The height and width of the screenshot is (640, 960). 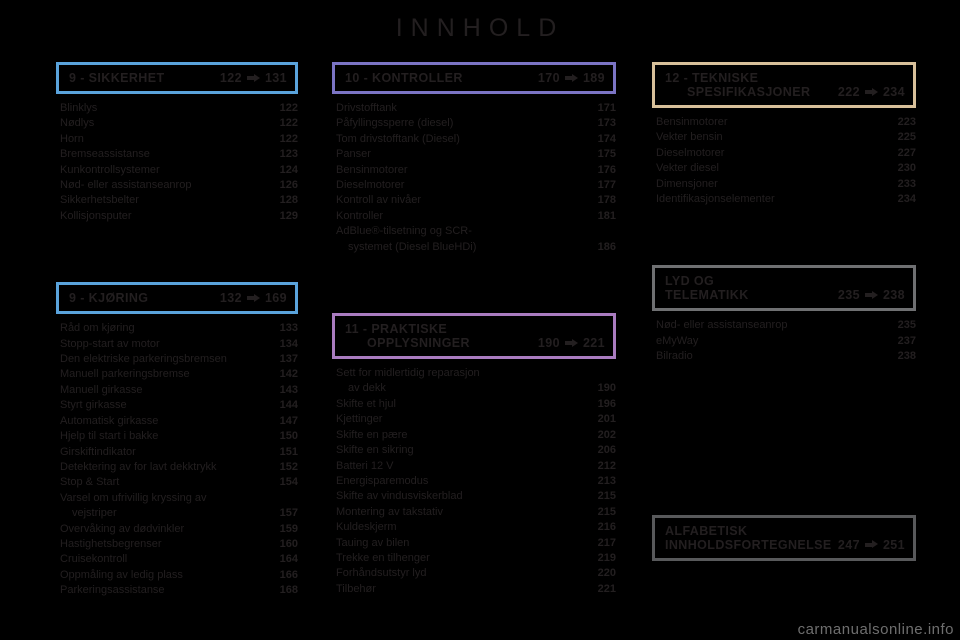 What do you see at coordinates (476, 404) in the screenshot?
I see `toc-entry: Skifte et hjul 196` at bounding box center [476, 404].